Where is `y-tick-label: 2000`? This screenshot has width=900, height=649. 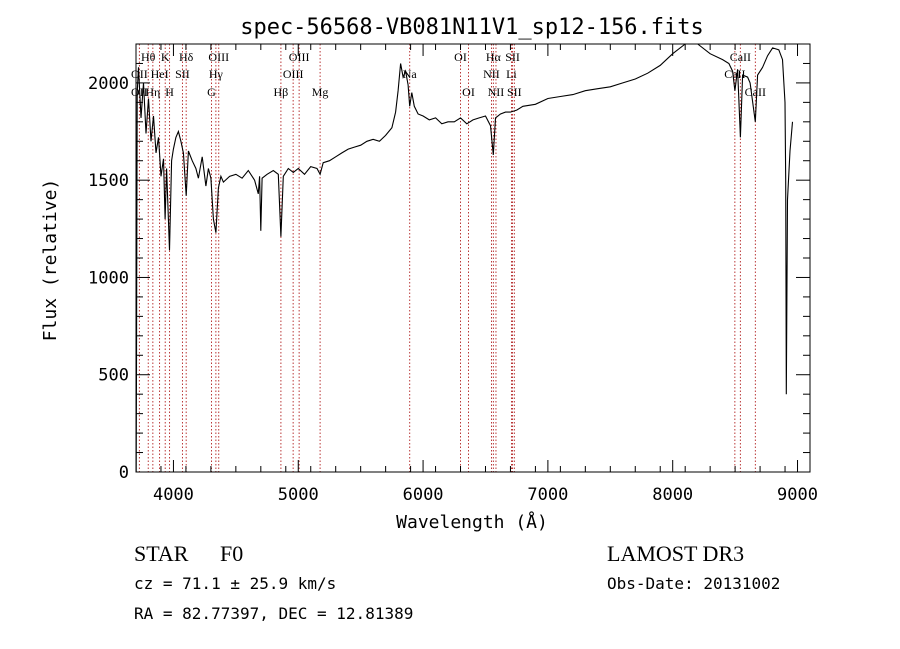
y-tick-label: 2000 is located at coordinates (108, 84).